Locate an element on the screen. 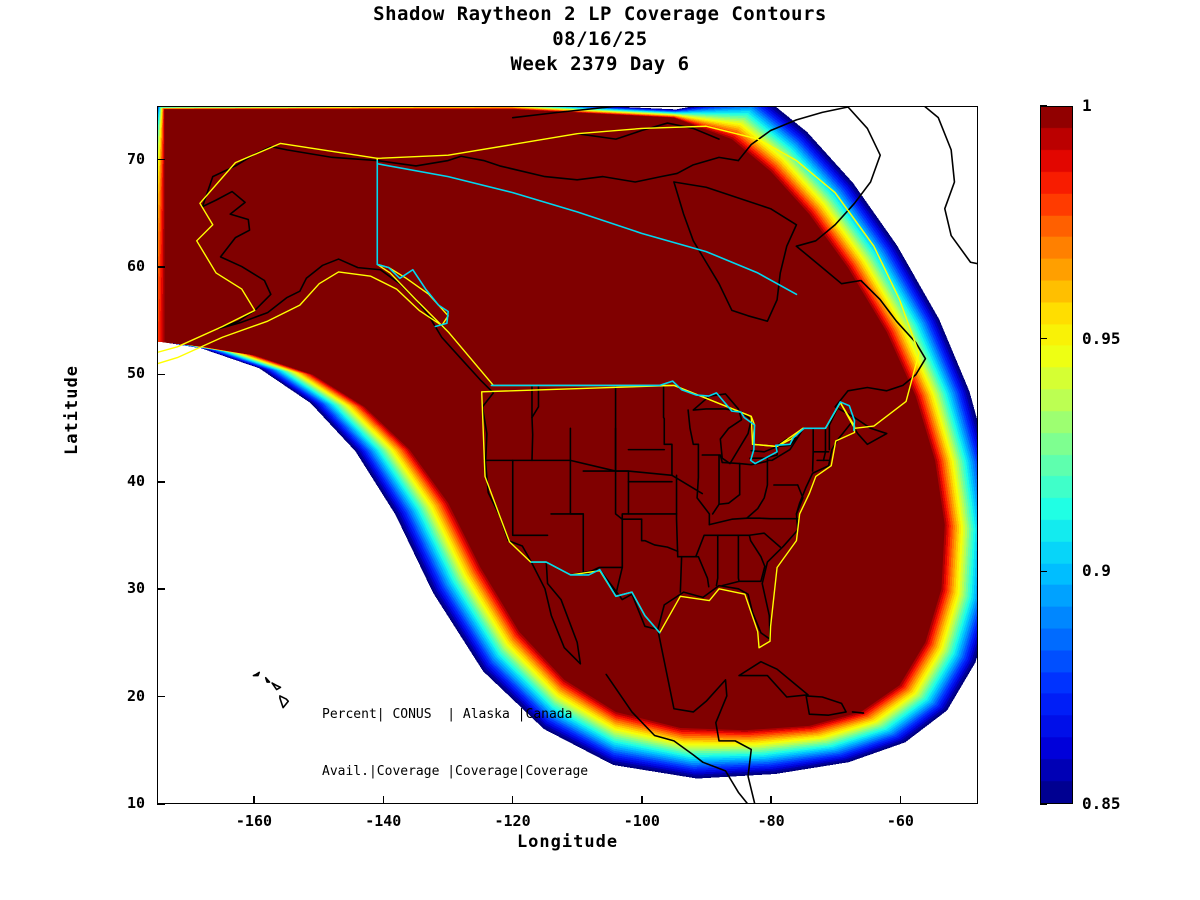 The image size is (1200, 900). y-axis-title: Latitude is located at coordinates (72, 410).